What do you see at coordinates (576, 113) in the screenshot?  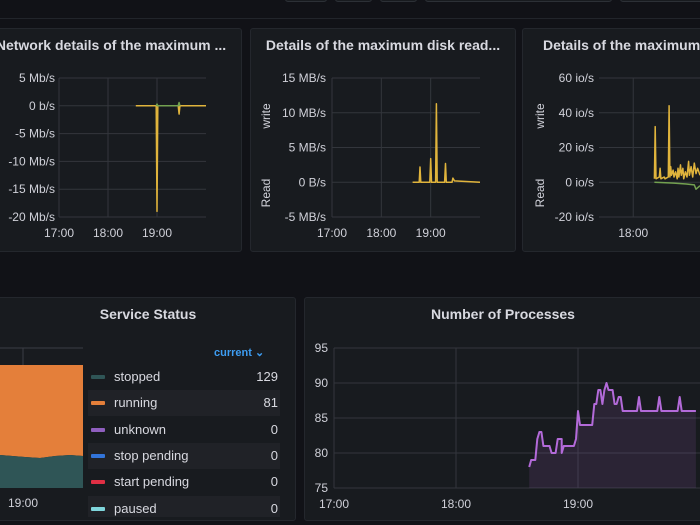 I see `y-tick-label: 40 io/s` at bounding box center [576, 113].